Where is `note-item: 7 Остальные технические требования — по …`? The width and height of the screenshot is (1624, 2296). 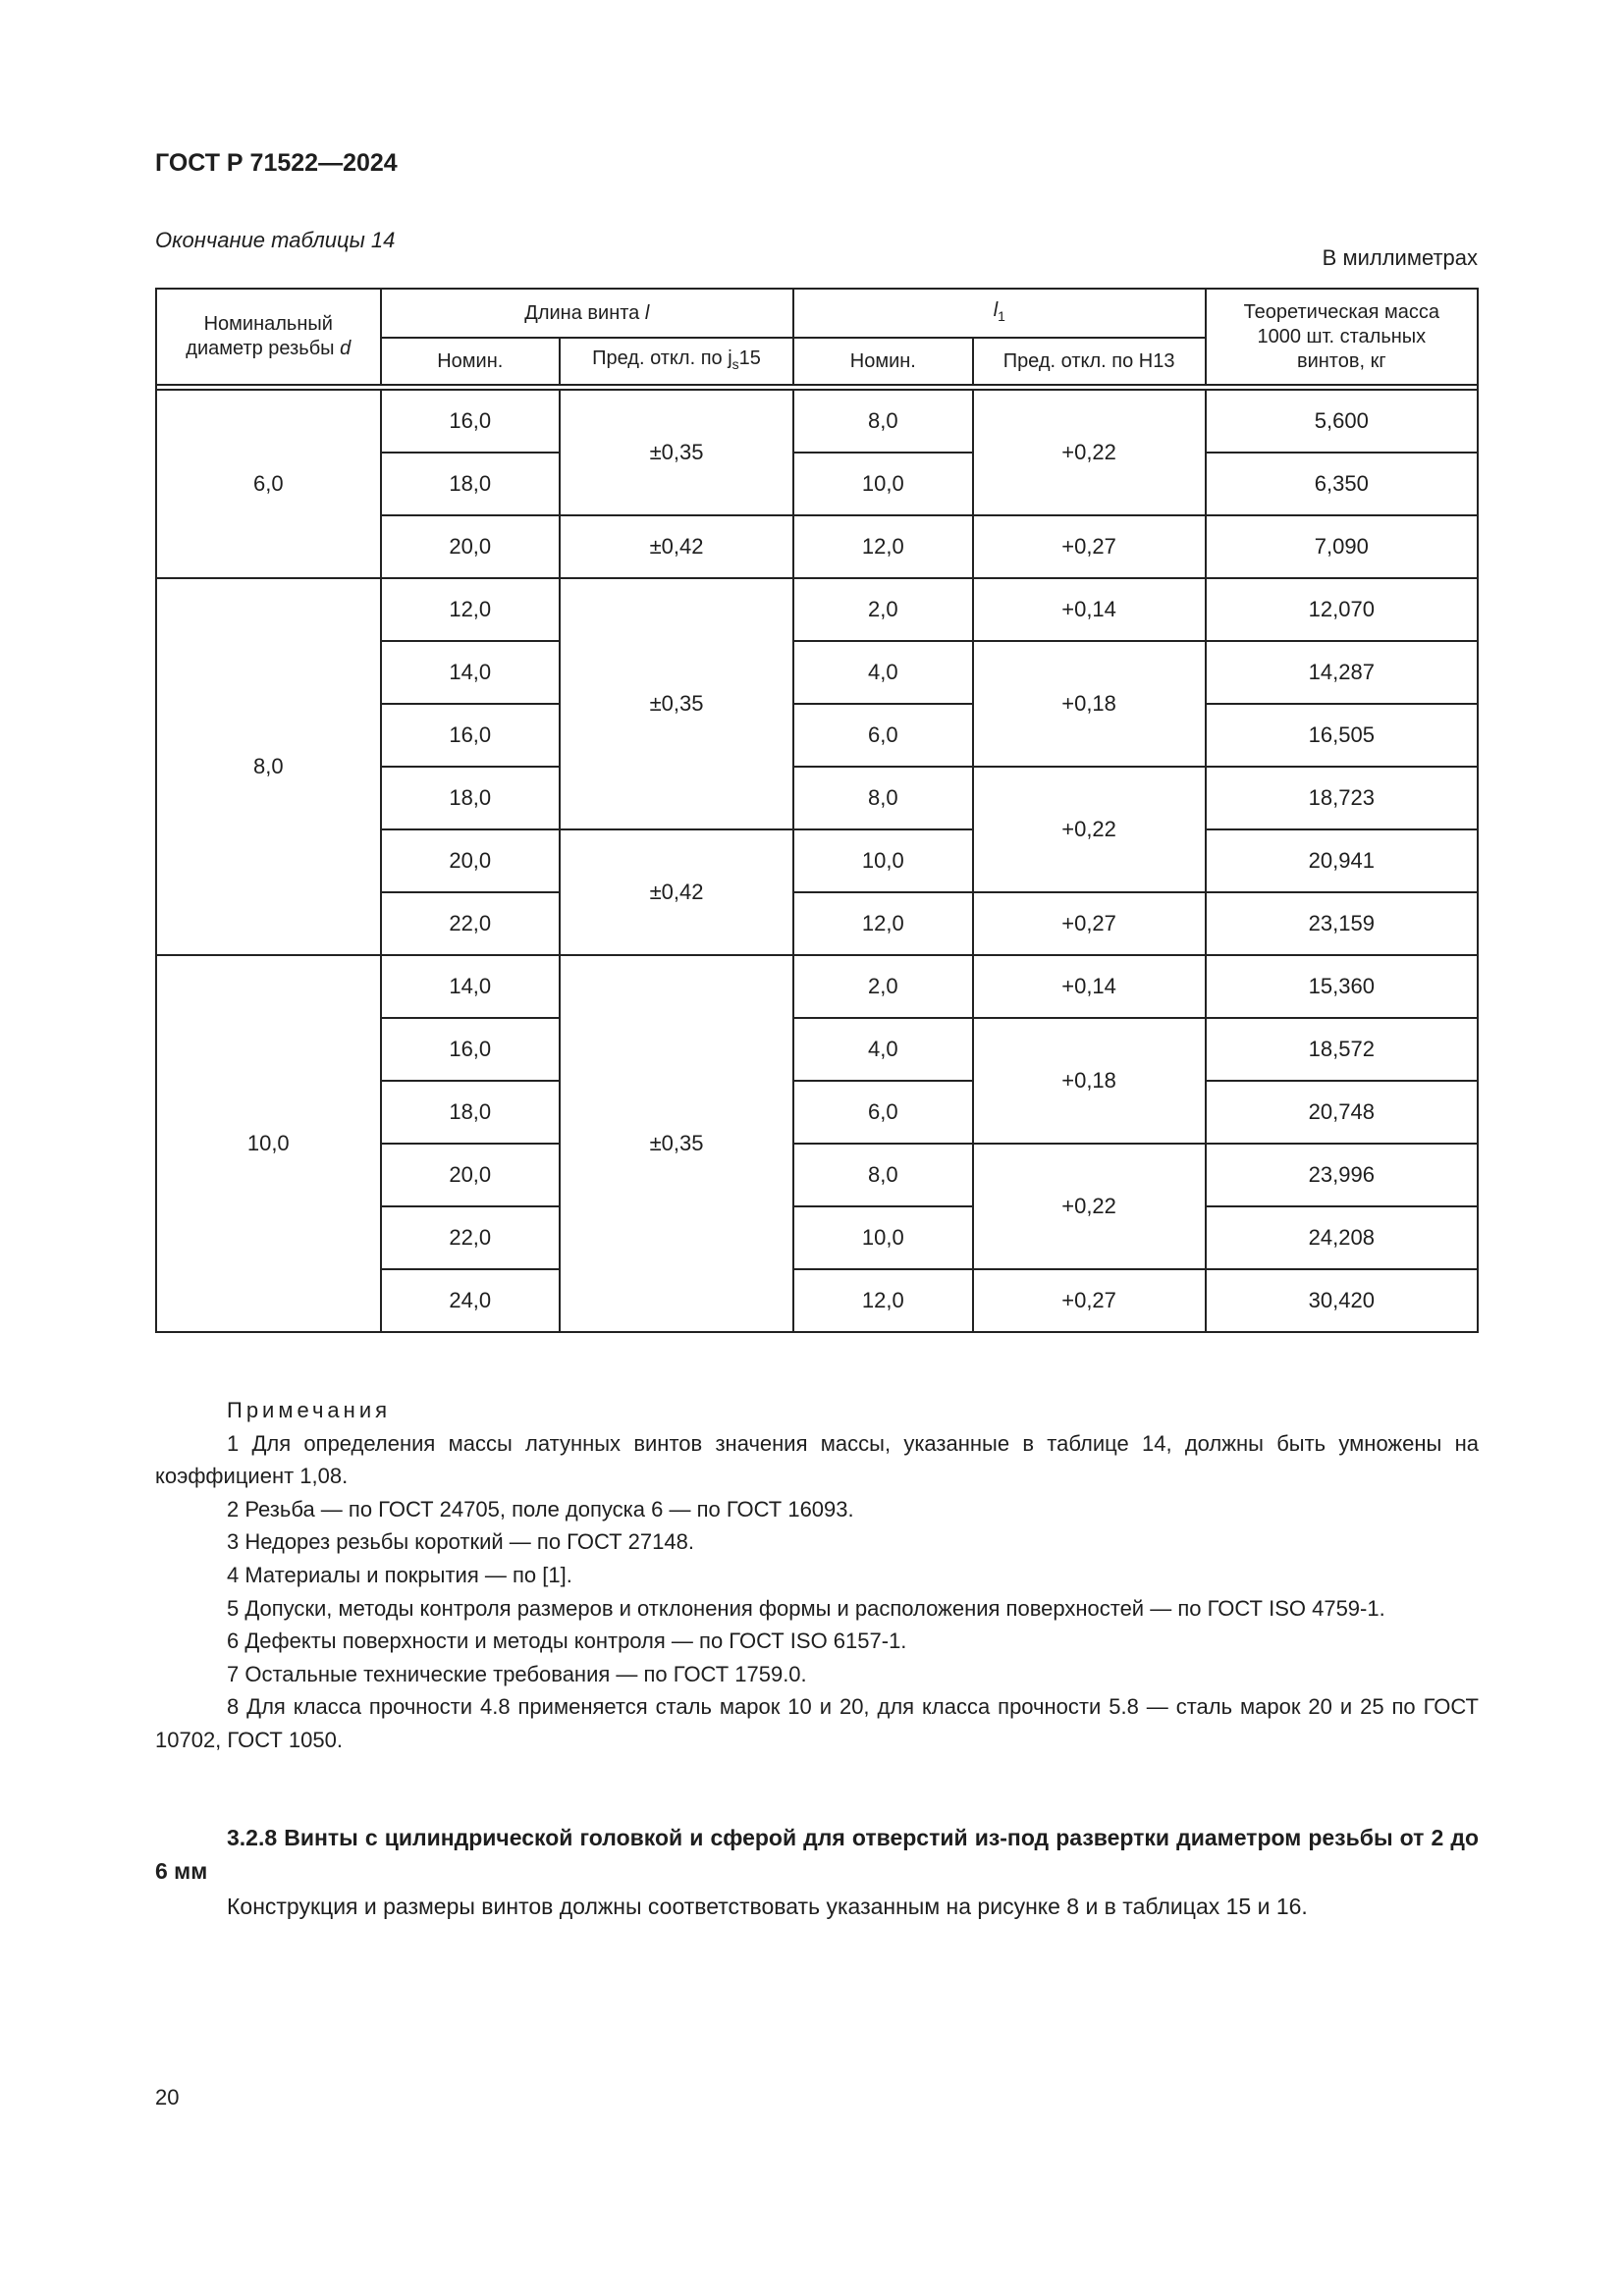
note-item: 7 Остальные технические требования — по … is located at coordinates (517, 1673).